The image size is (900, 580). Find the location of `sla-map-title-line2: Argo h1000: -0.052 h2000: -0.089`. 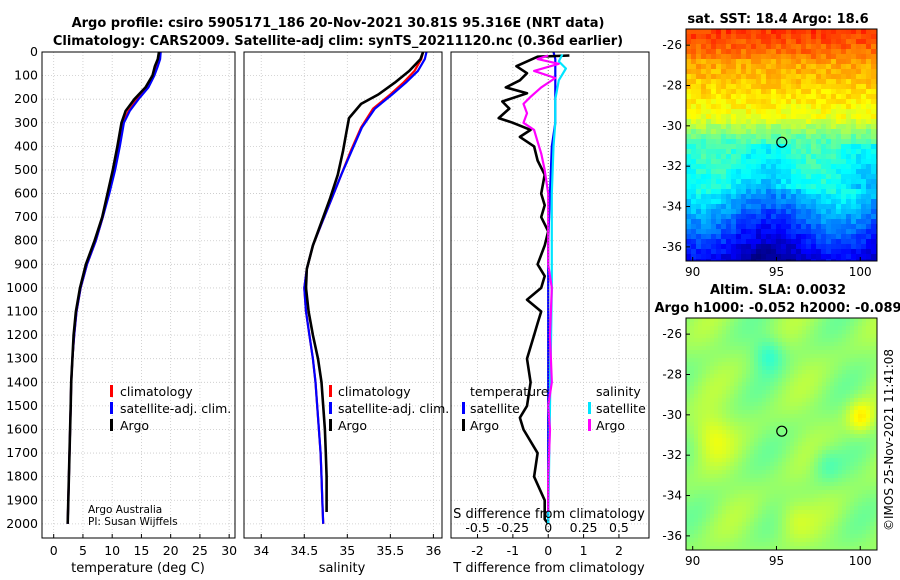

sla-map-title-line2: Argo h1000: -0.052 h2000: -0.089 is located at coordinates (777, 308).